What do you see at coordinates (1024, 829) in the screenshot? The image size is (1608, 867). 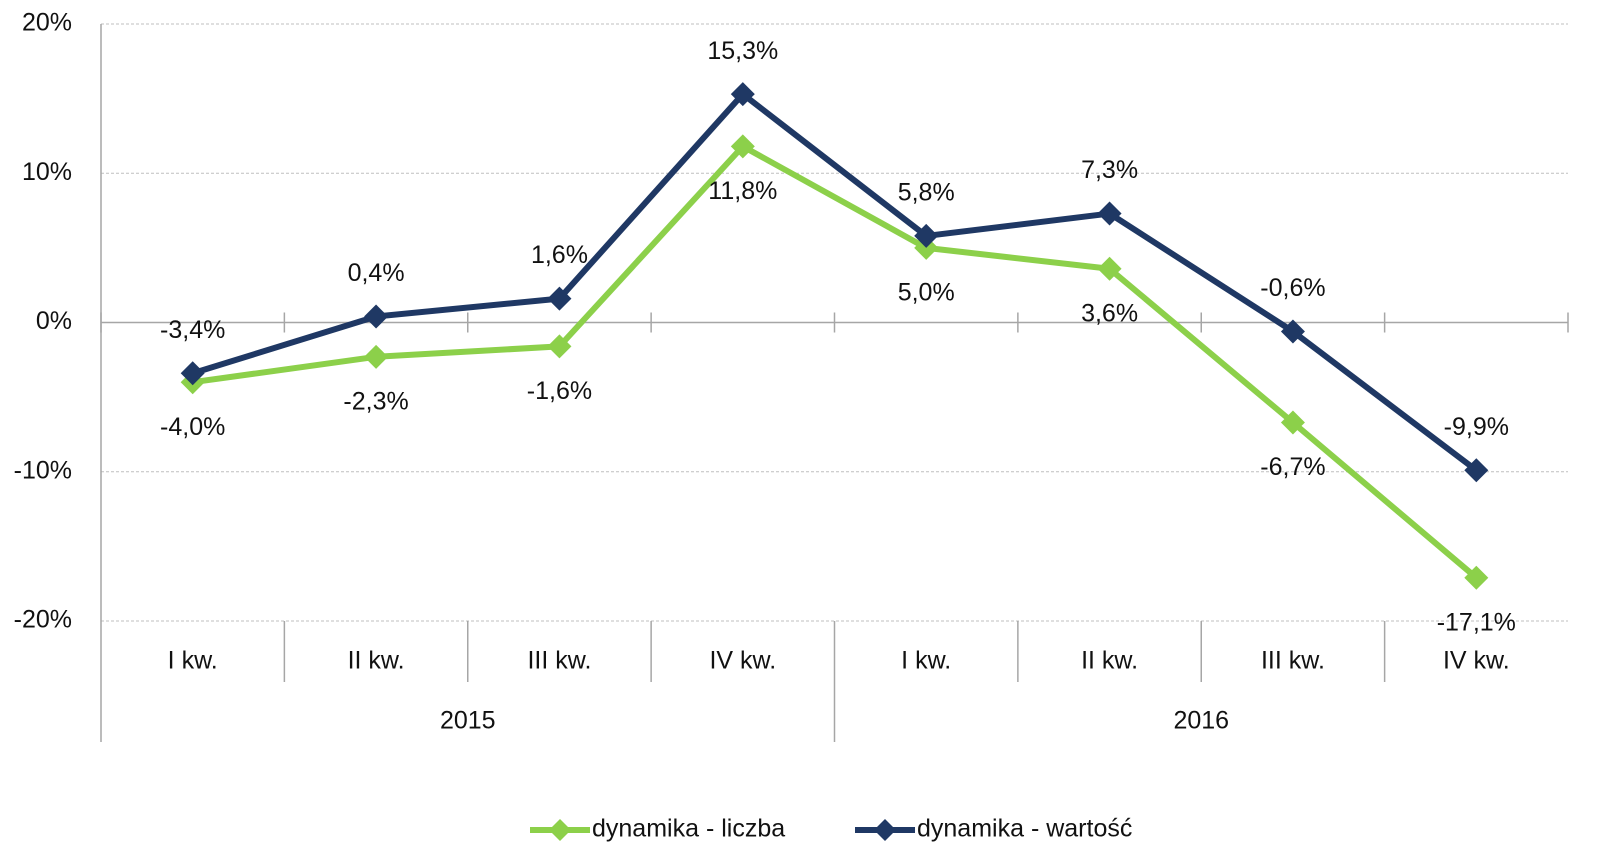 I see `legend-label: dynamika - wartość` at bounding box center [1024, 829].